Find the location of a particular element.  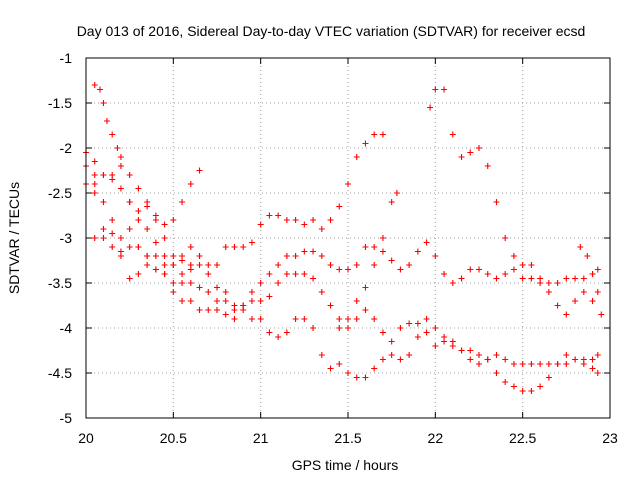

x-tick-label: 22.5 is located at coordinates (522, 438).